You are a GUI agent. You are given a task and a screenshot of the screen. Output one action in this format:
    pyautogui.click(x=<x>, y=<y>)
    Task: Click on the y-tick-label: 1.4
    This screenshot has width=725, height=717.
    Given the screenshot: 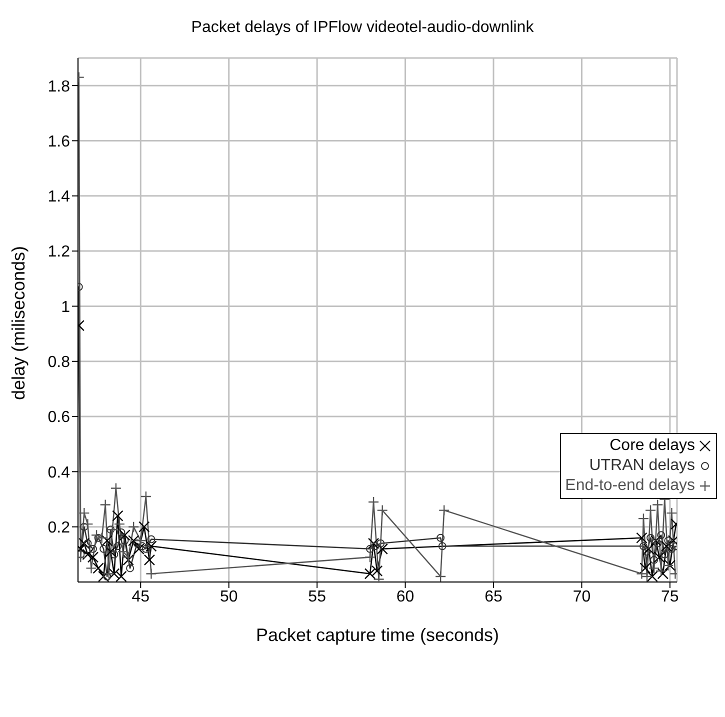 What is the action you would take?
    pyautogui.click(x=59, y=197)
    